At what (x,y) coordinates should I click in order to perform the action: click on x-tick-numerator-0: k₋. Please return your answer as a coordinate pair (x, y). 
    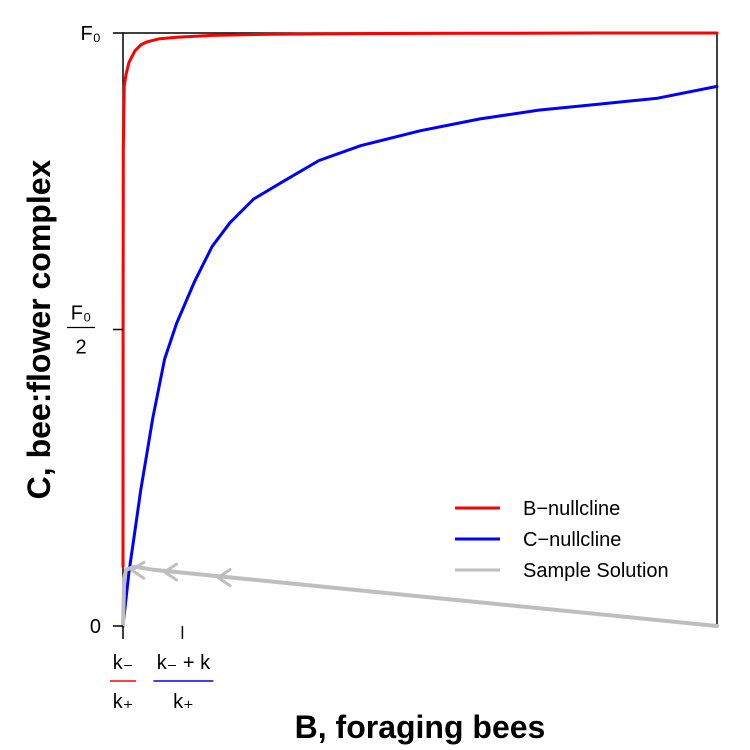
    Looking at the image, I should click on (123, 663).